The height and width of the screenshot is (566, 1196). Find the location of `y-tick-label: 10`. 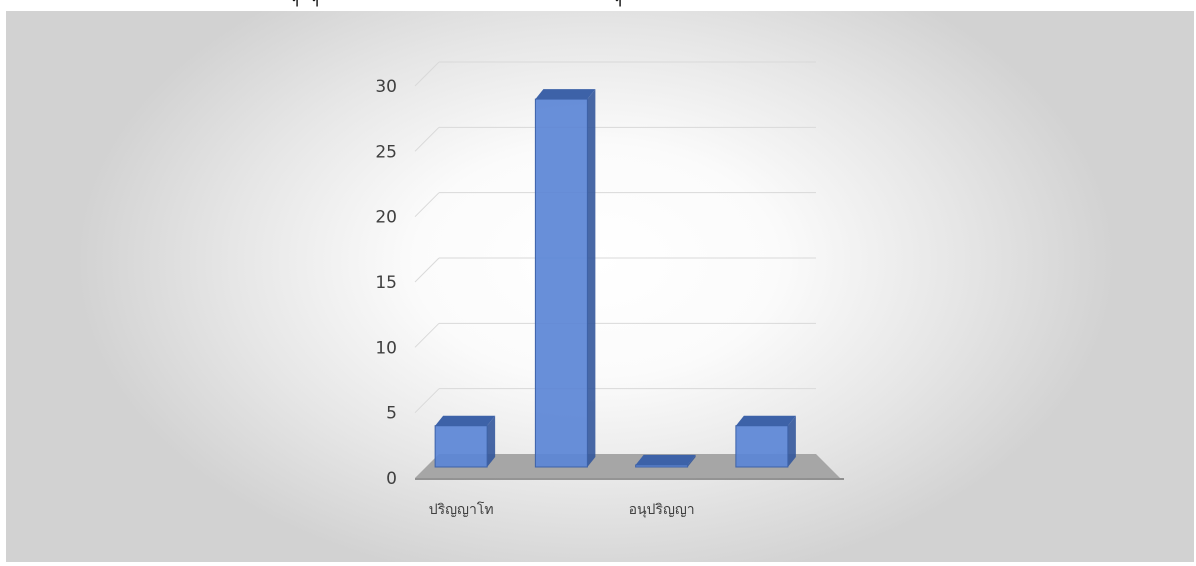

y-tick-label: 10 is located at coordinates (386, 348).